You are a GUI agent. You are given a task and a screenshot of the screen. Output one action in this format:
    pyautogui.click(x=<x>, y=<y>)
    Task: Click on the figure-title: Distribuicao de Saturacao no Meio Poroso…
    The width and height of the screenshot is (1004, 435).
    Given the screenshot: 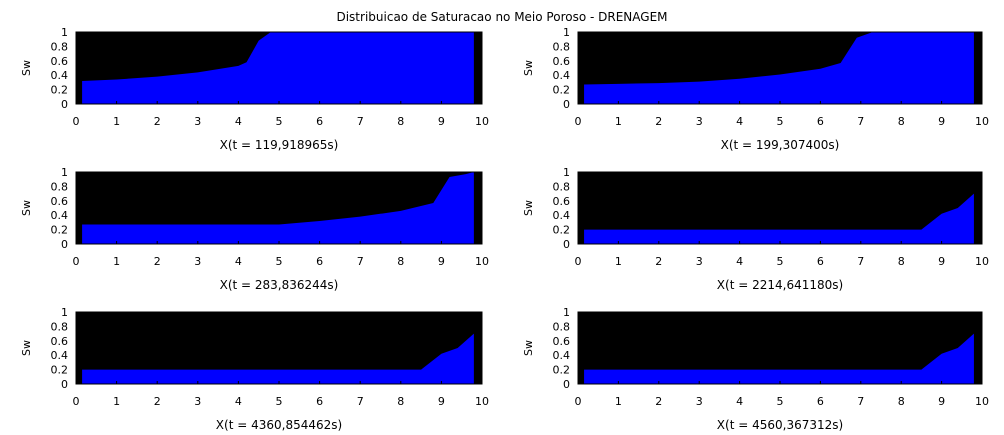 What is the action you would take?
    pyautogui.click(x=501, y=17)
    